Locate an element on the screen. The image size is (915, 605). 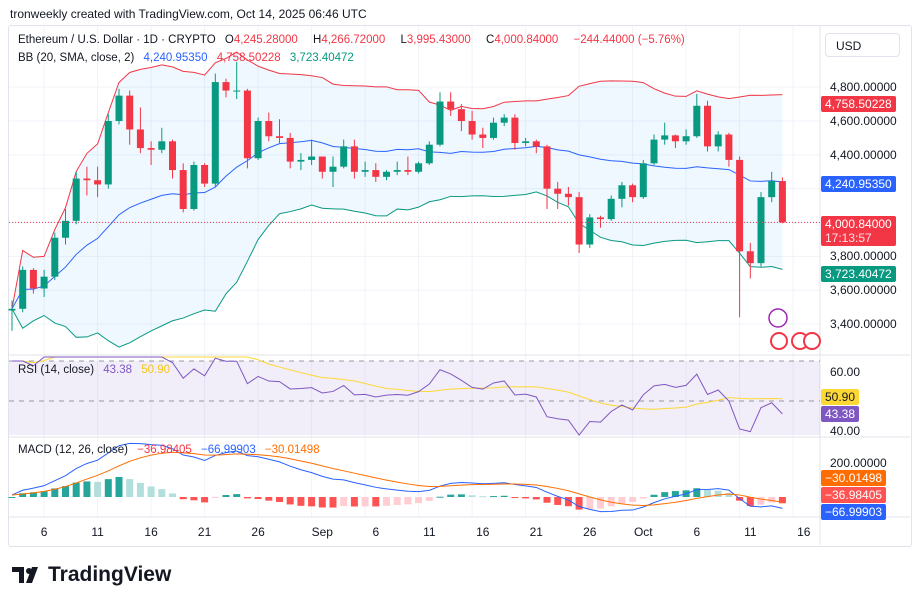
currency-button: USD is located at coordinates (862, 45).